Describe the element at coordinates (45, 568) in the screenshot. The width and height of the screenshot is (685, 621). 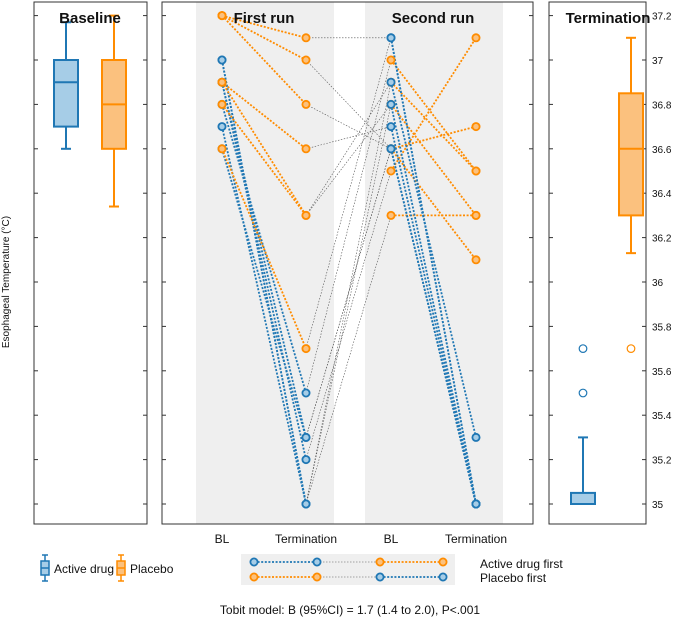
I see `legend-active-drug-swatch` at that location.